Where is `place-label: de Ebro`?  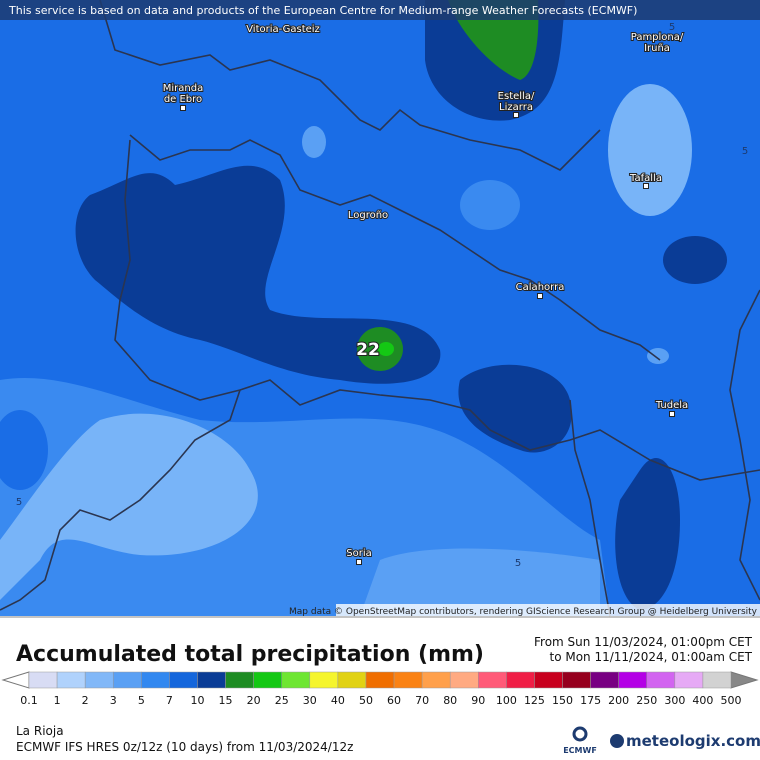 place-label: de Ebro is located at coordinates (183, 99).